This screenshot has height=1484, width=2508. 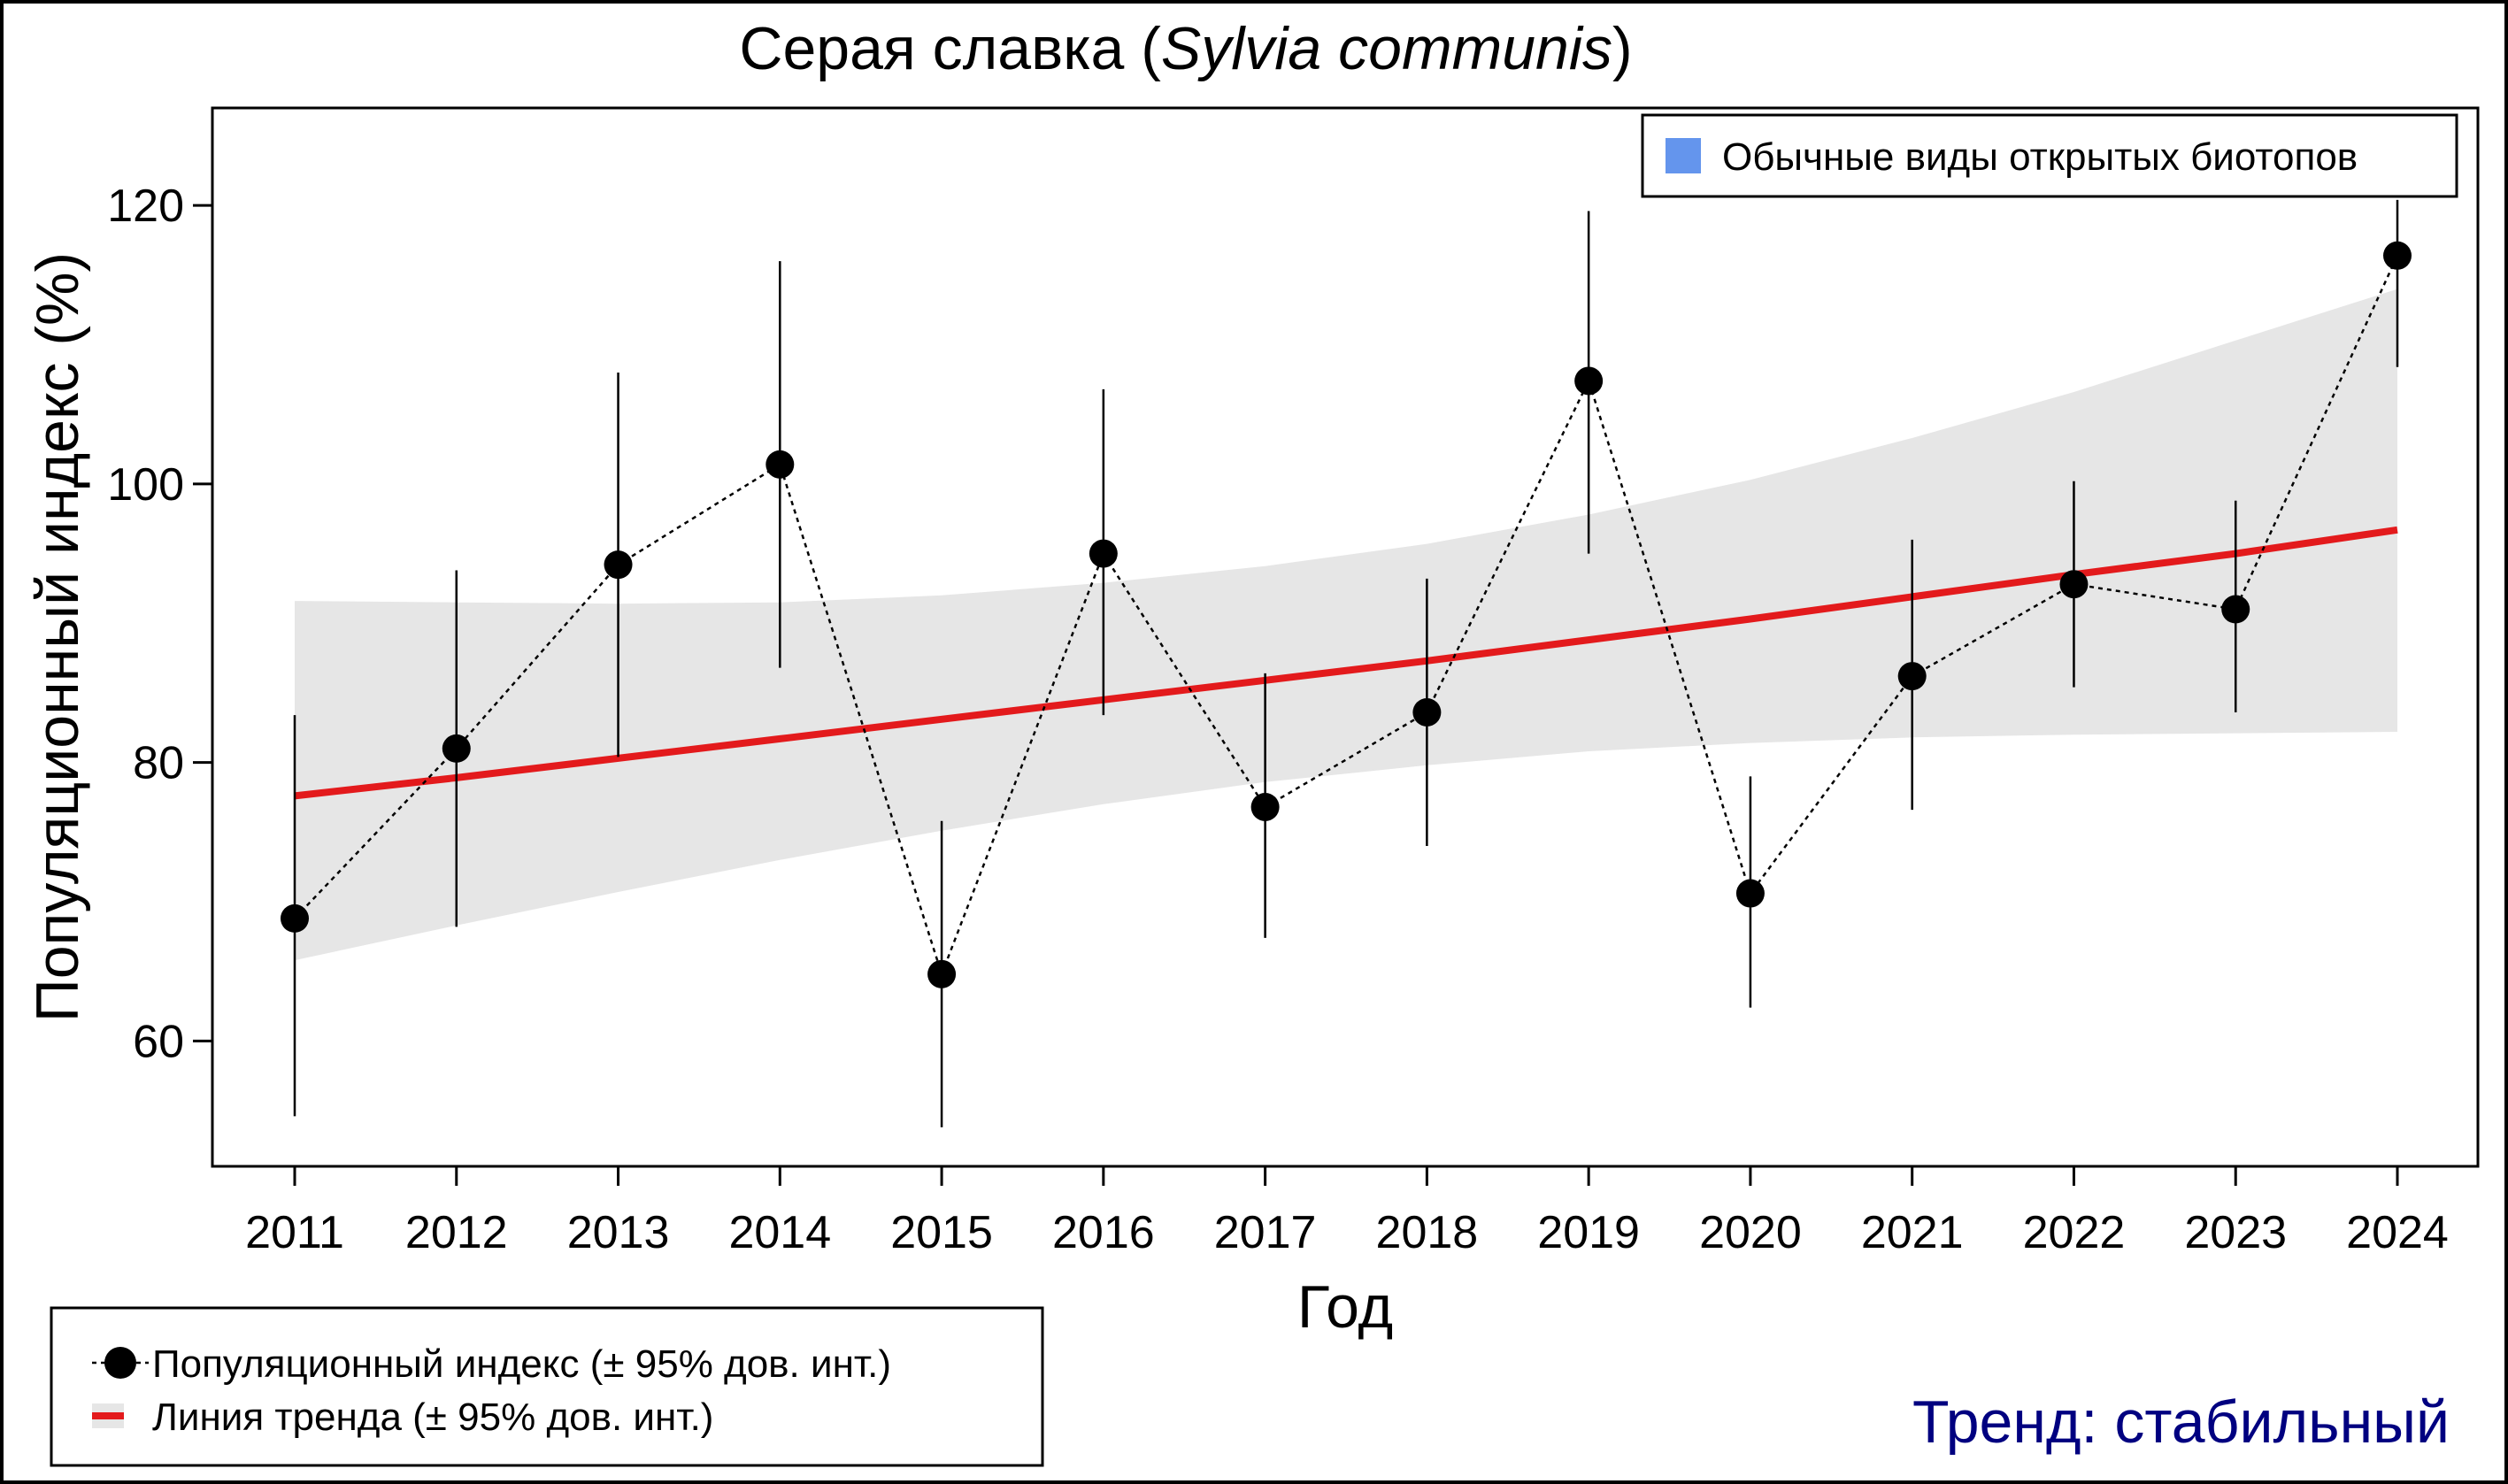 I want to click on chart-title: Серая славка (Sylvia communis), so click(x=1185, y=48).